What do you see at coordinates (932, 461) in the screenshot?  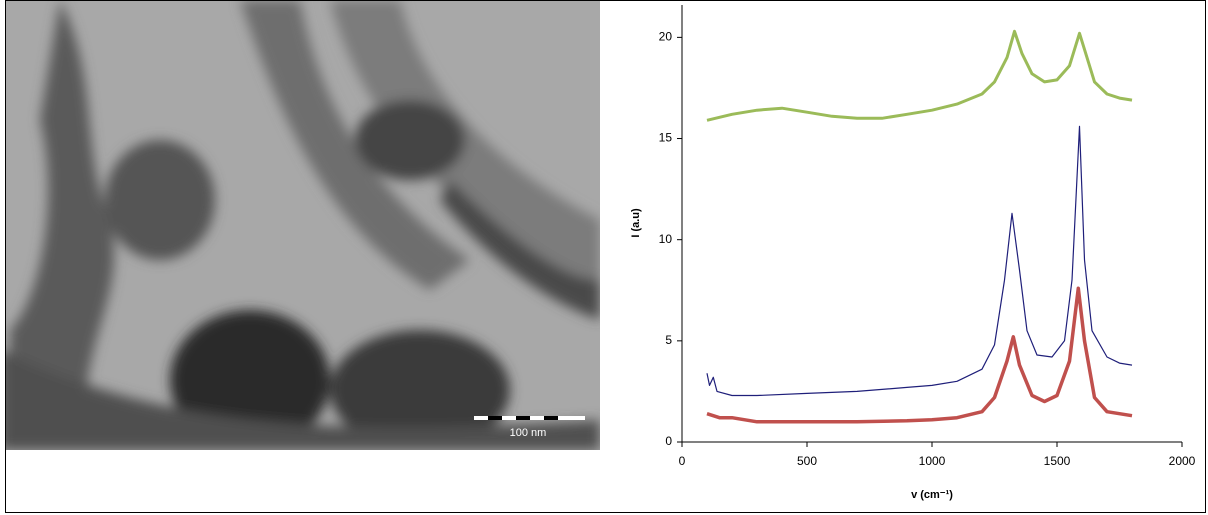 I see `x-tick-label: 1000` at bounding box center [932, 461].